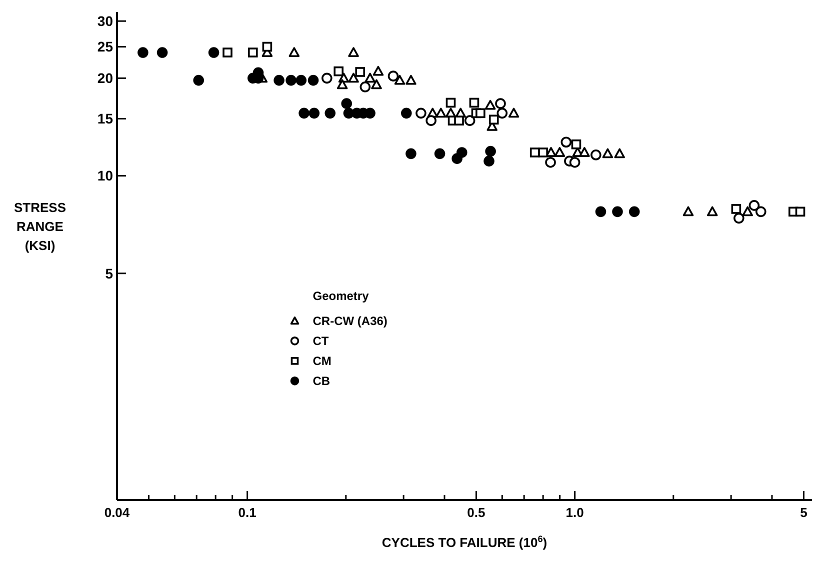 This screenshot has height=562, width=816. What do you see at coordinates (322, 361) in the screenshot?
I see `legend-label: CM` at bounding box center [322, 361].